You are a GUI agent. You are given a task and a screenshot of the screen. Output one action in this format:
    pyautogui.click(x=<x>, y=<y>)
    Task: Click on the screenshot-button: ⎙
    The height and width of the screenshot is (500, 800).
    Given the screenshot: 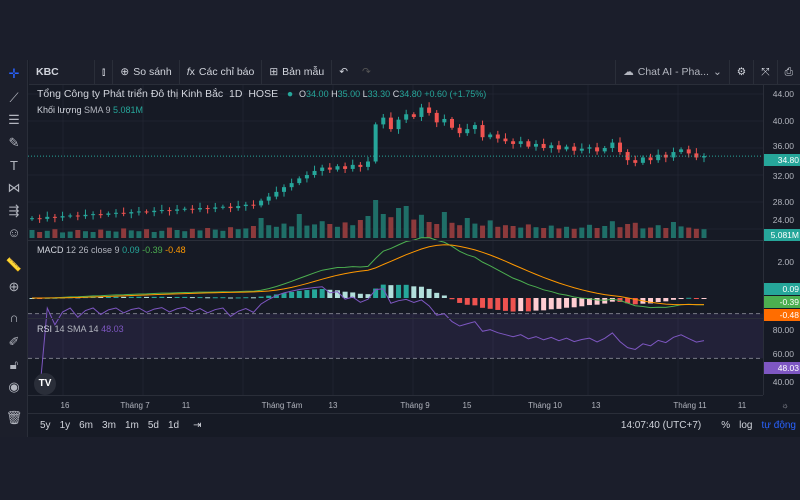 What is the action you would take?
    pyautogui.click(x=789, y=72)
    